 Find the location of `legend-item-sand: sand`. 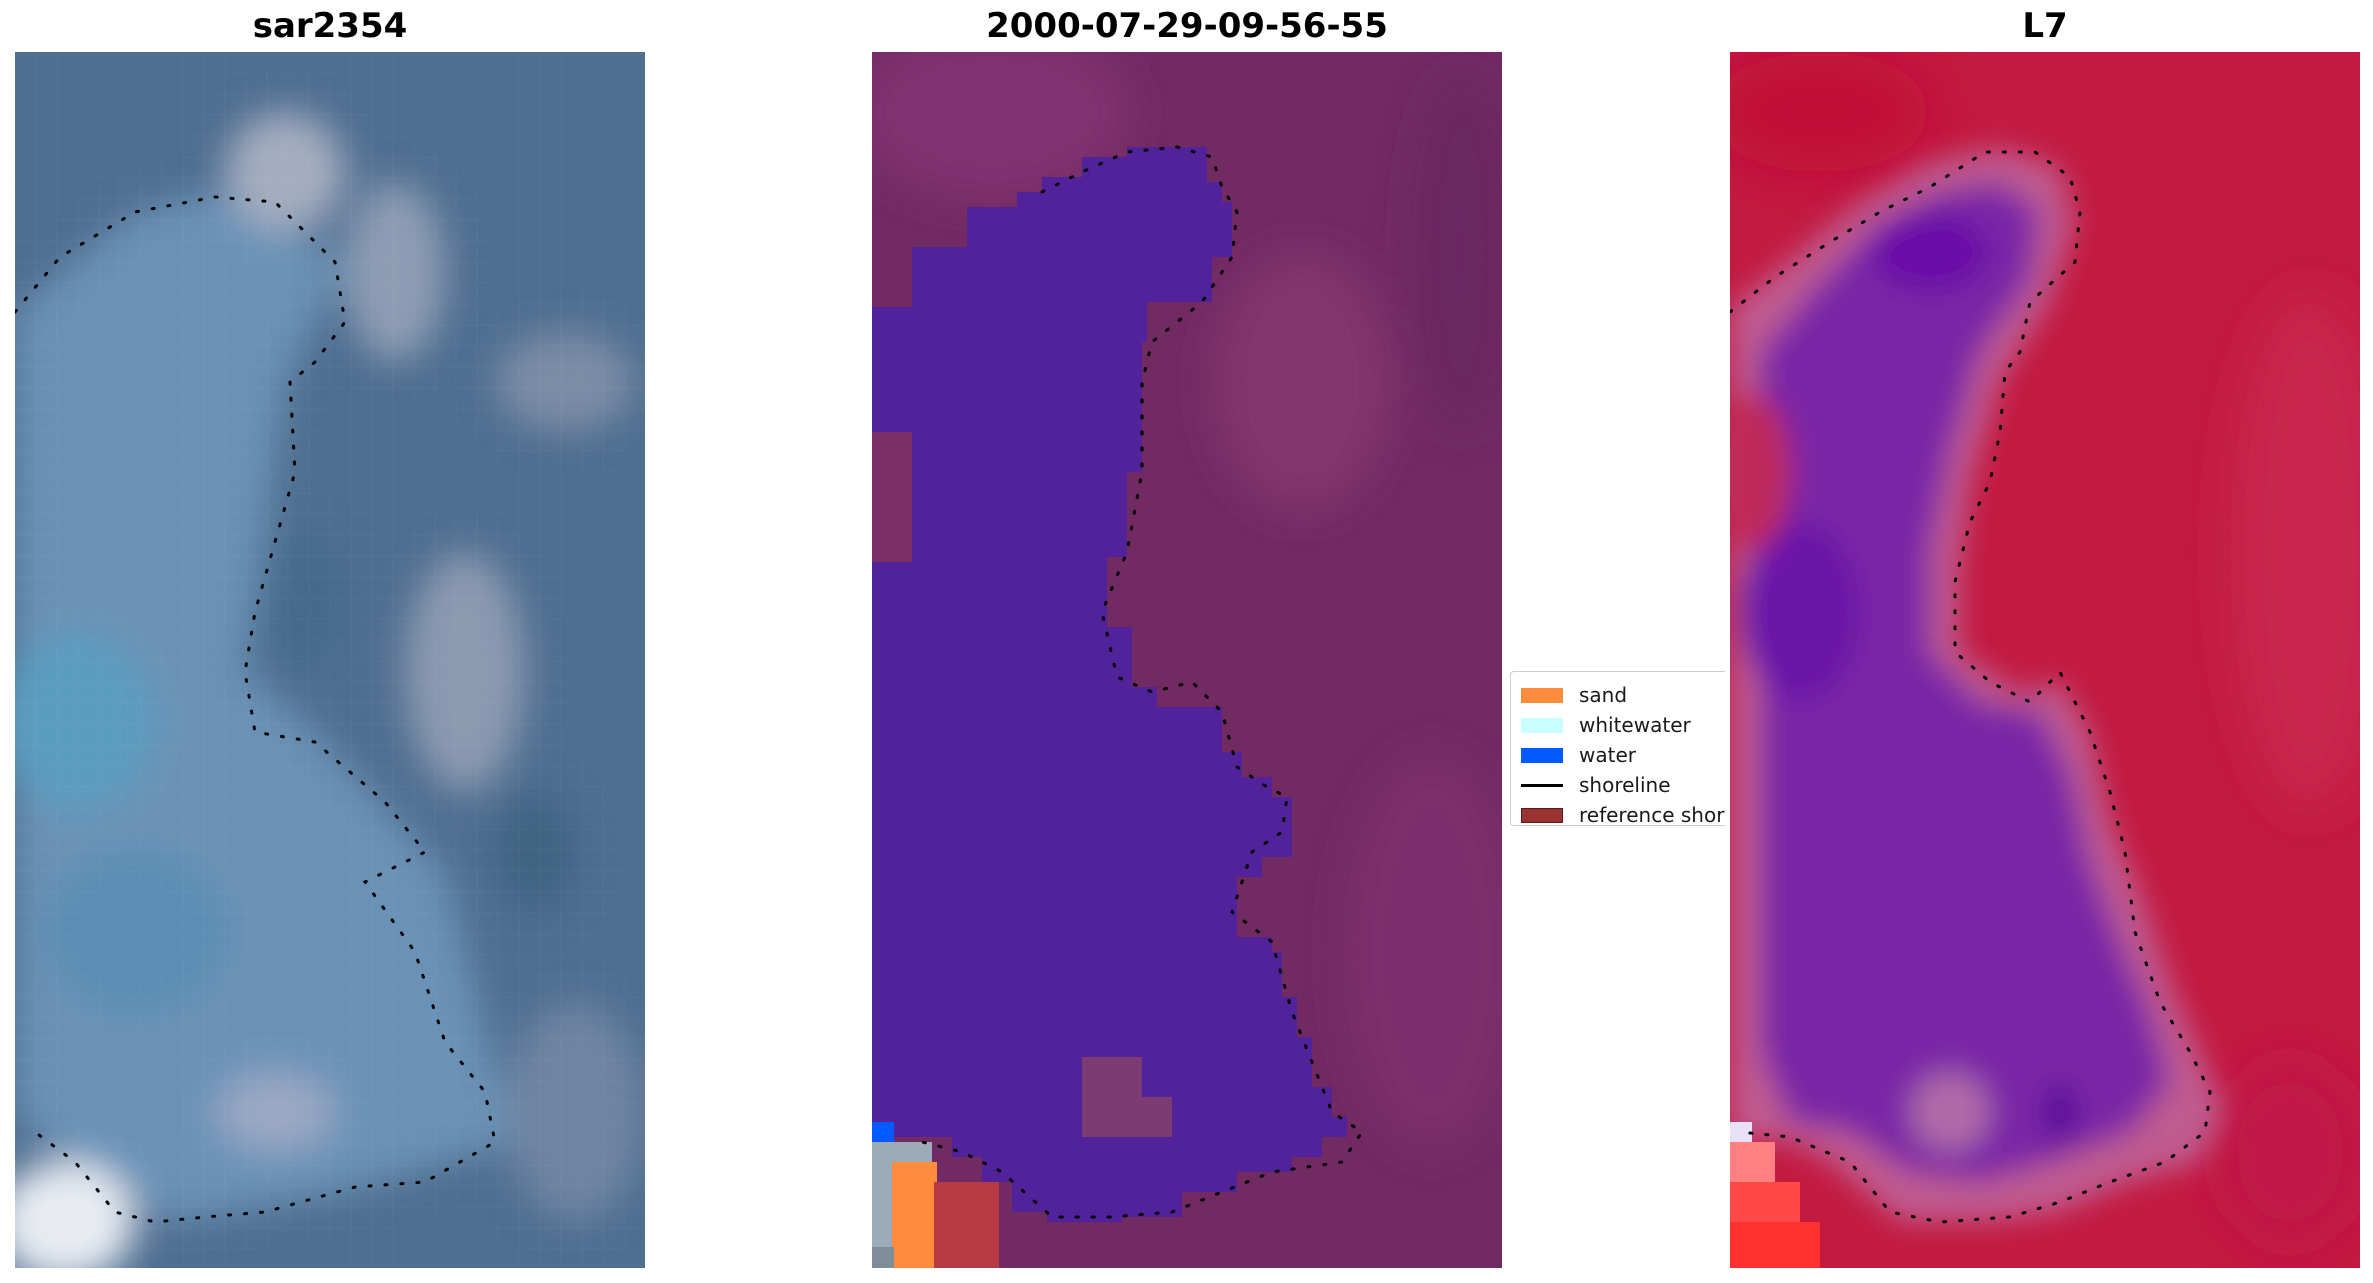

legend-item-sand: sand is located at coordinates (1623, 695).